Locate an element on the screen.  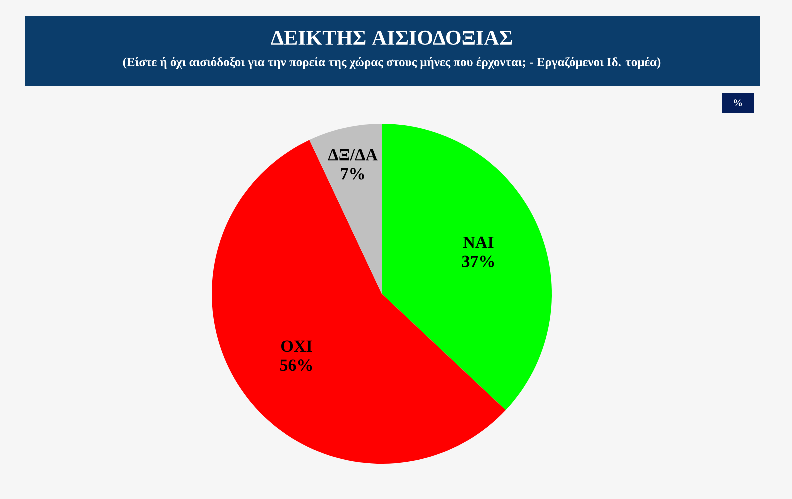
data-label: 37% is located at coordinates (478, 262).